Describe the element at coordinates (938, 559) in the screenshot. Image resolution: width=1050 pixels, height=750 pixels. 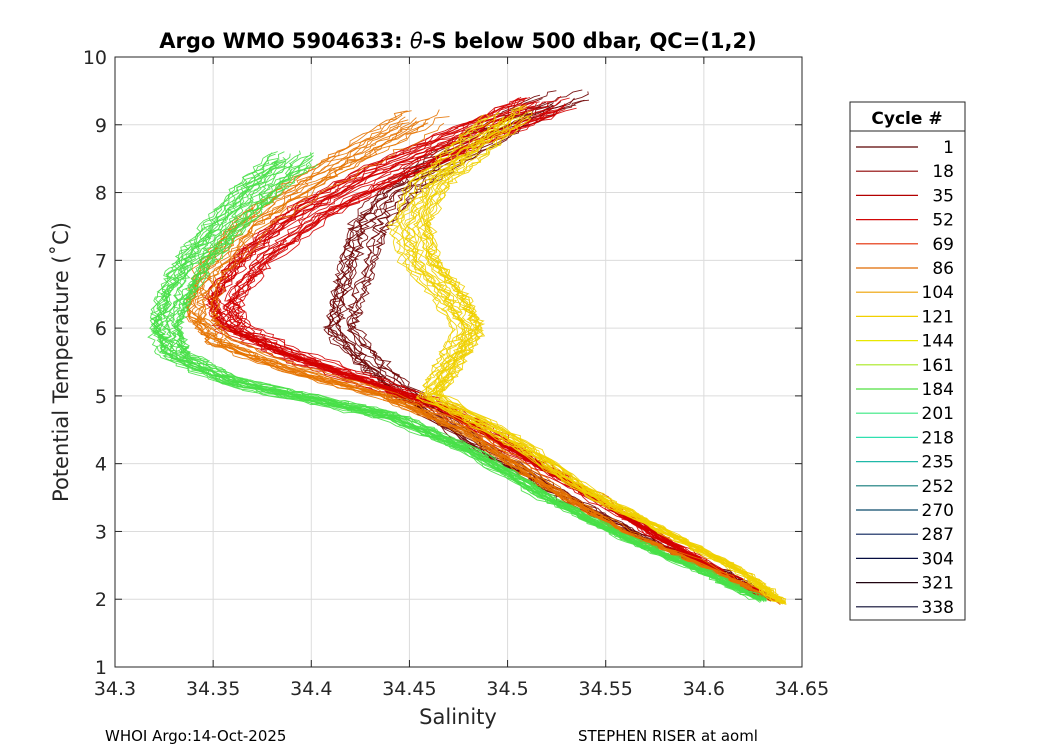
I see `legend-label: 304` at that location.